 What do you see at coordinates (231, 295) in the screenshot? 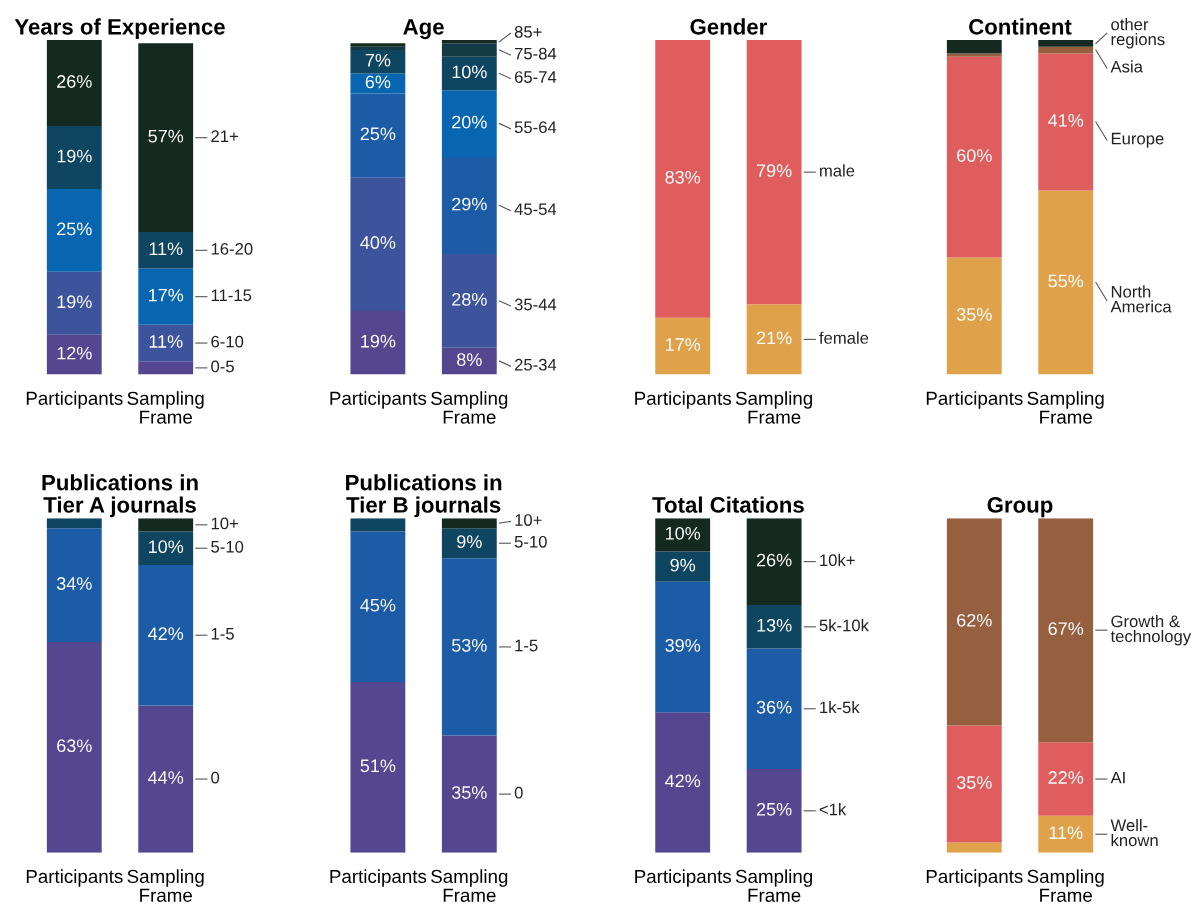
I see `series-label: 11-15` at bounding box center [231, 295].